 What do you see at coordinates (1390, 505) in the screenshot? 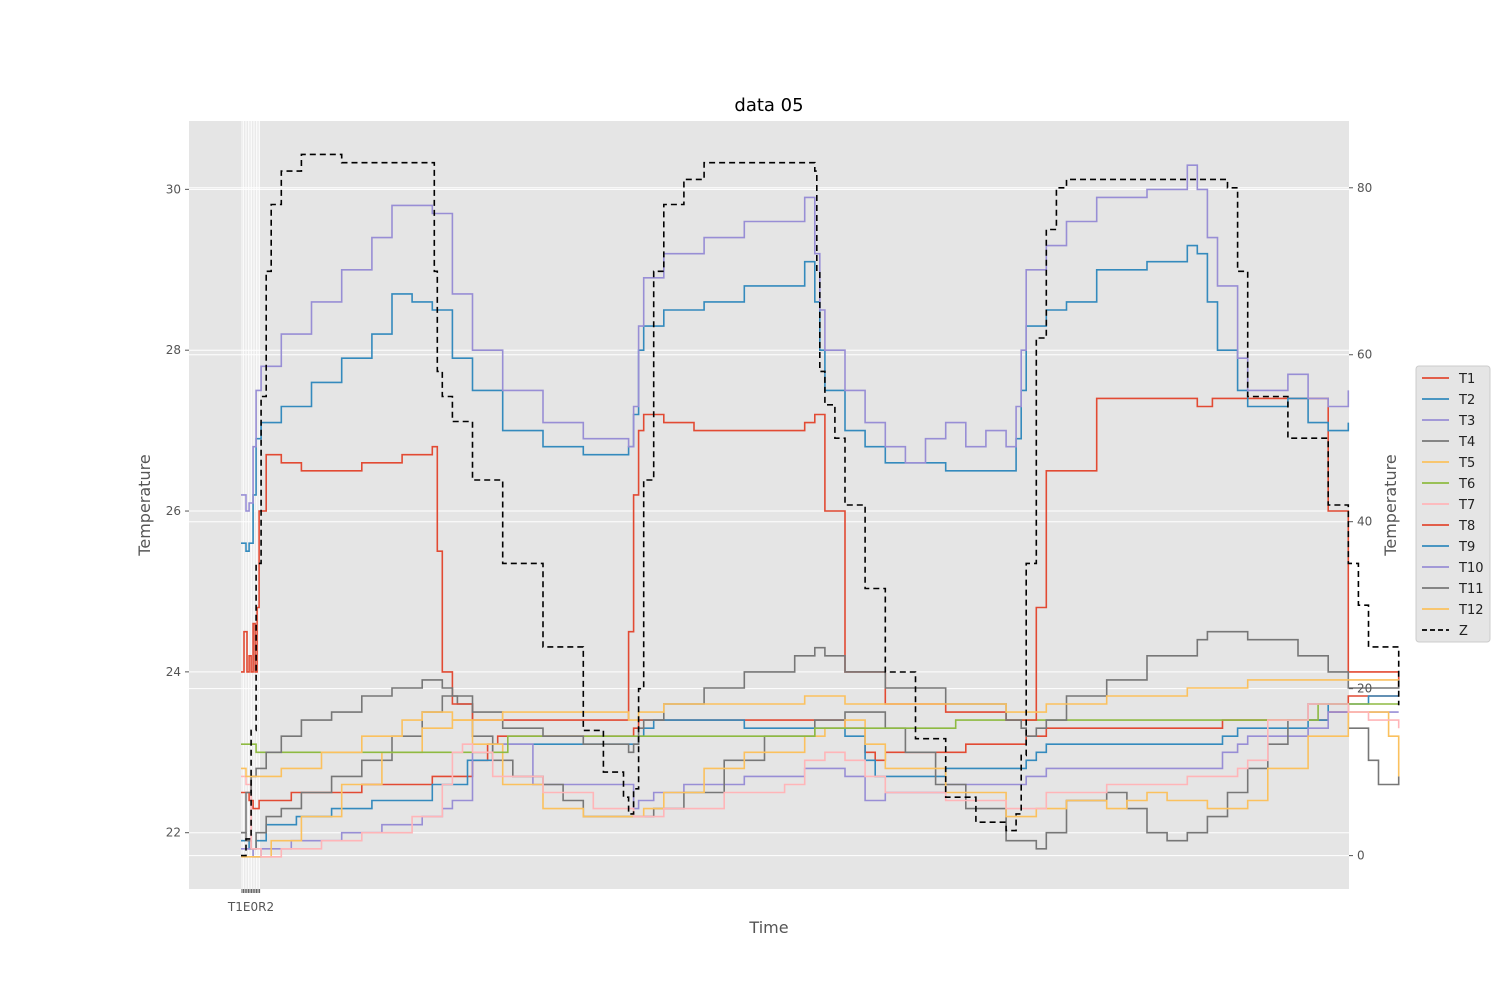
I see `right-y-axis-label: Temperature` at bounding box center [1390, 505].